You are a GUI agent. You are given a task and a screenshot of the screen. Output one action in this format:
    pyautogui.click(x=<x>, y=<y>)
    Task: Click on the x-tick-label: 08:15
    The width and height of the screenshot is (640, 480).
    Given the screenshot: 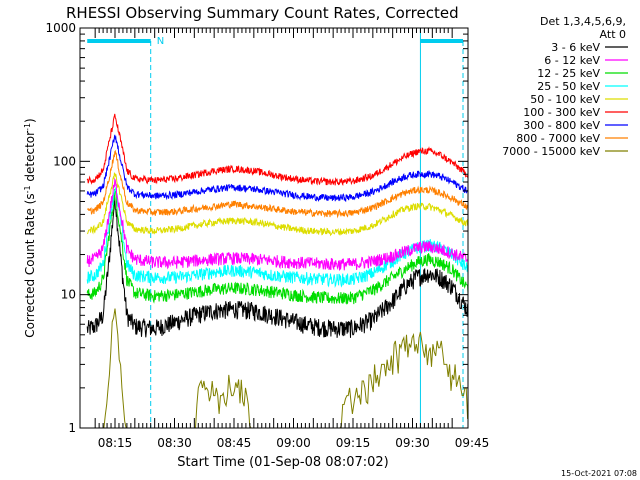 What is the action you would take?
    pyautogui.click(x=115, y=443)
    